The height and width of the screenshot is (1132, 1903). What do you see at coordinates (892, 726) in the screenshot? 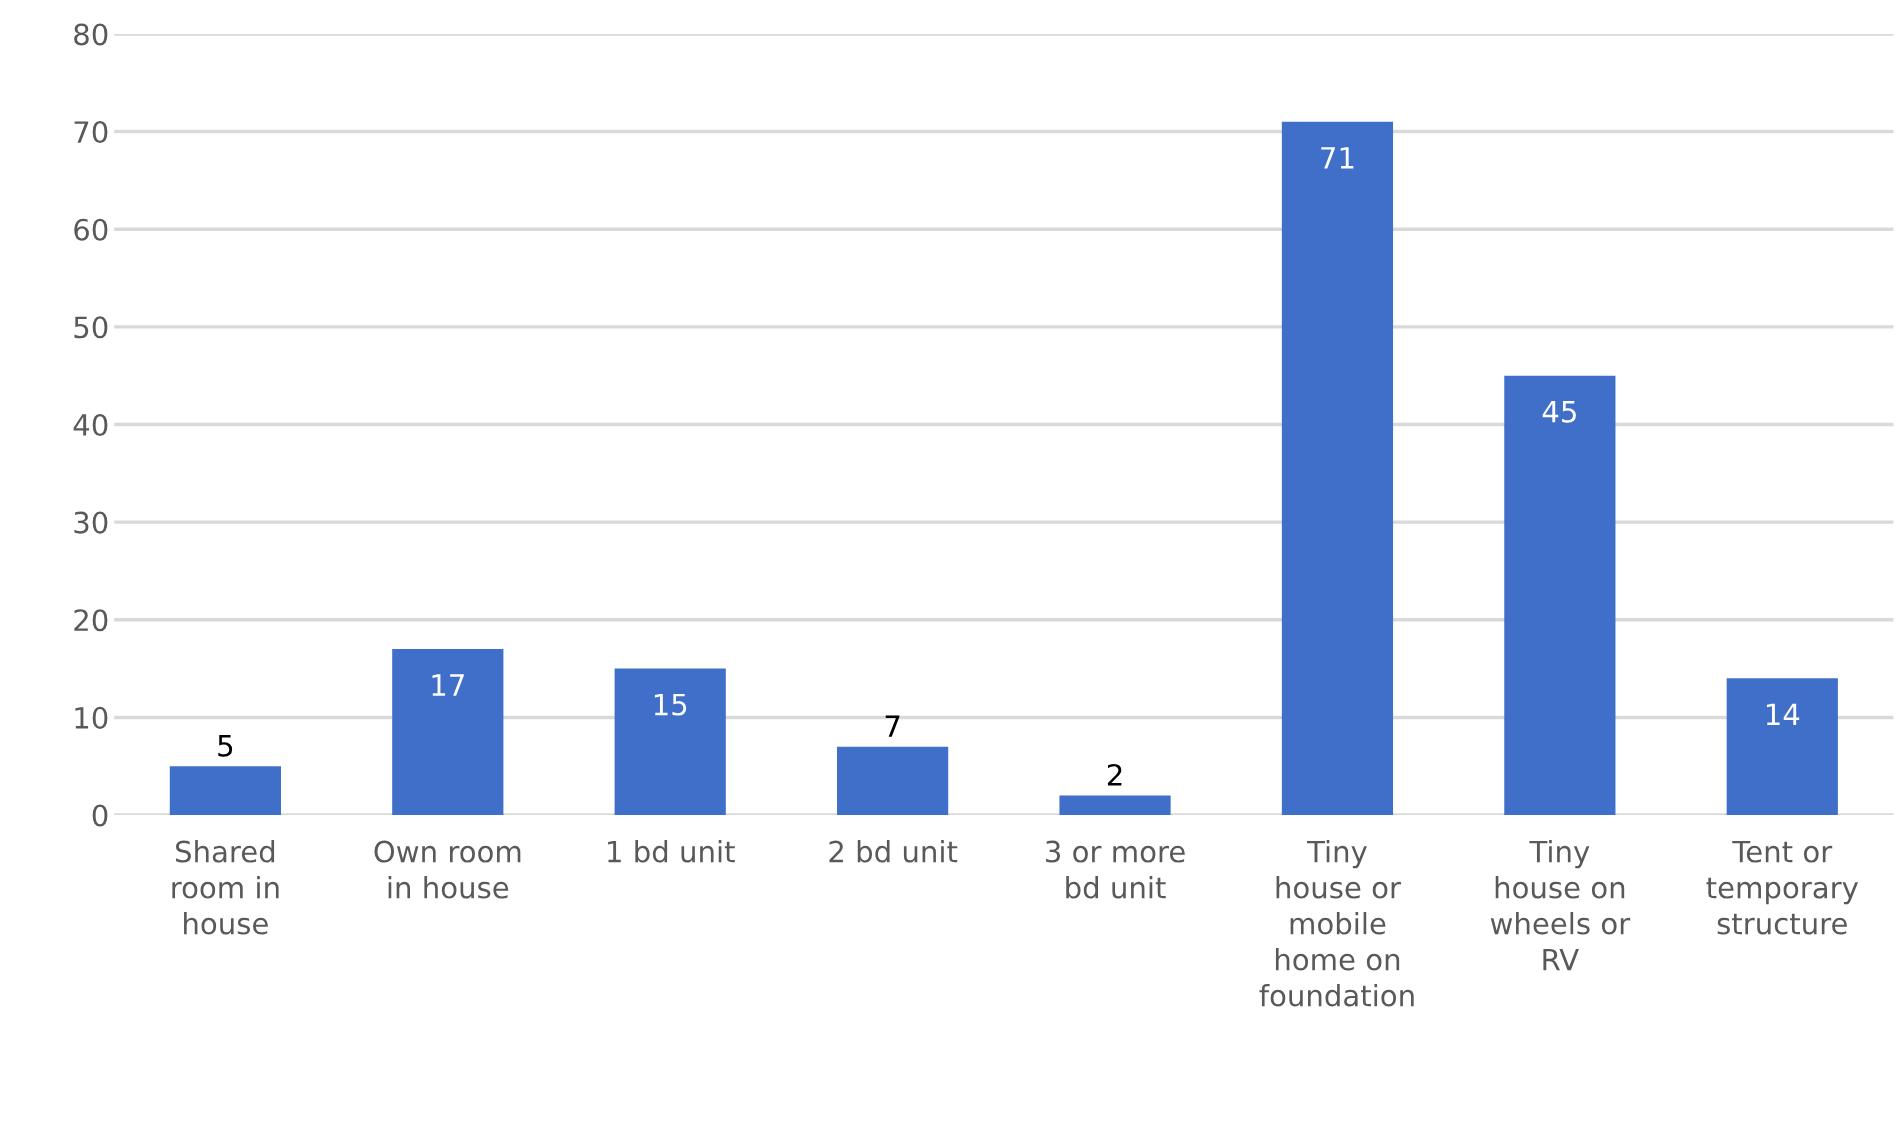
I see `data-label: 7` at bounding box center [892, 726].